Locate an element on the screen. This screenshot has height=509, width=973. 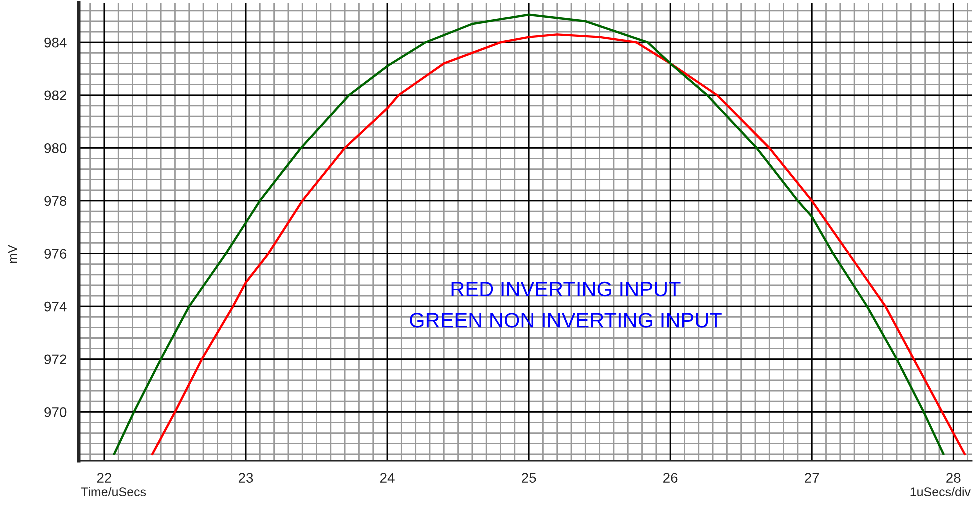
x-tick-label: 26 is located at coordinates (671, 478).